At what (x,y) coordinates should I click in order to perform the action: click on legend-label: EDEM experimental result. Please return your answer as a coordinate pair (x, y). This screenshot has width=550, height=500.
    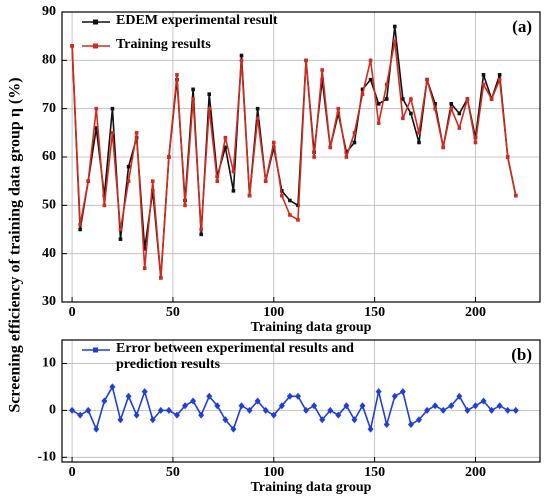
    Looking at the image, I should click on (197, 20).